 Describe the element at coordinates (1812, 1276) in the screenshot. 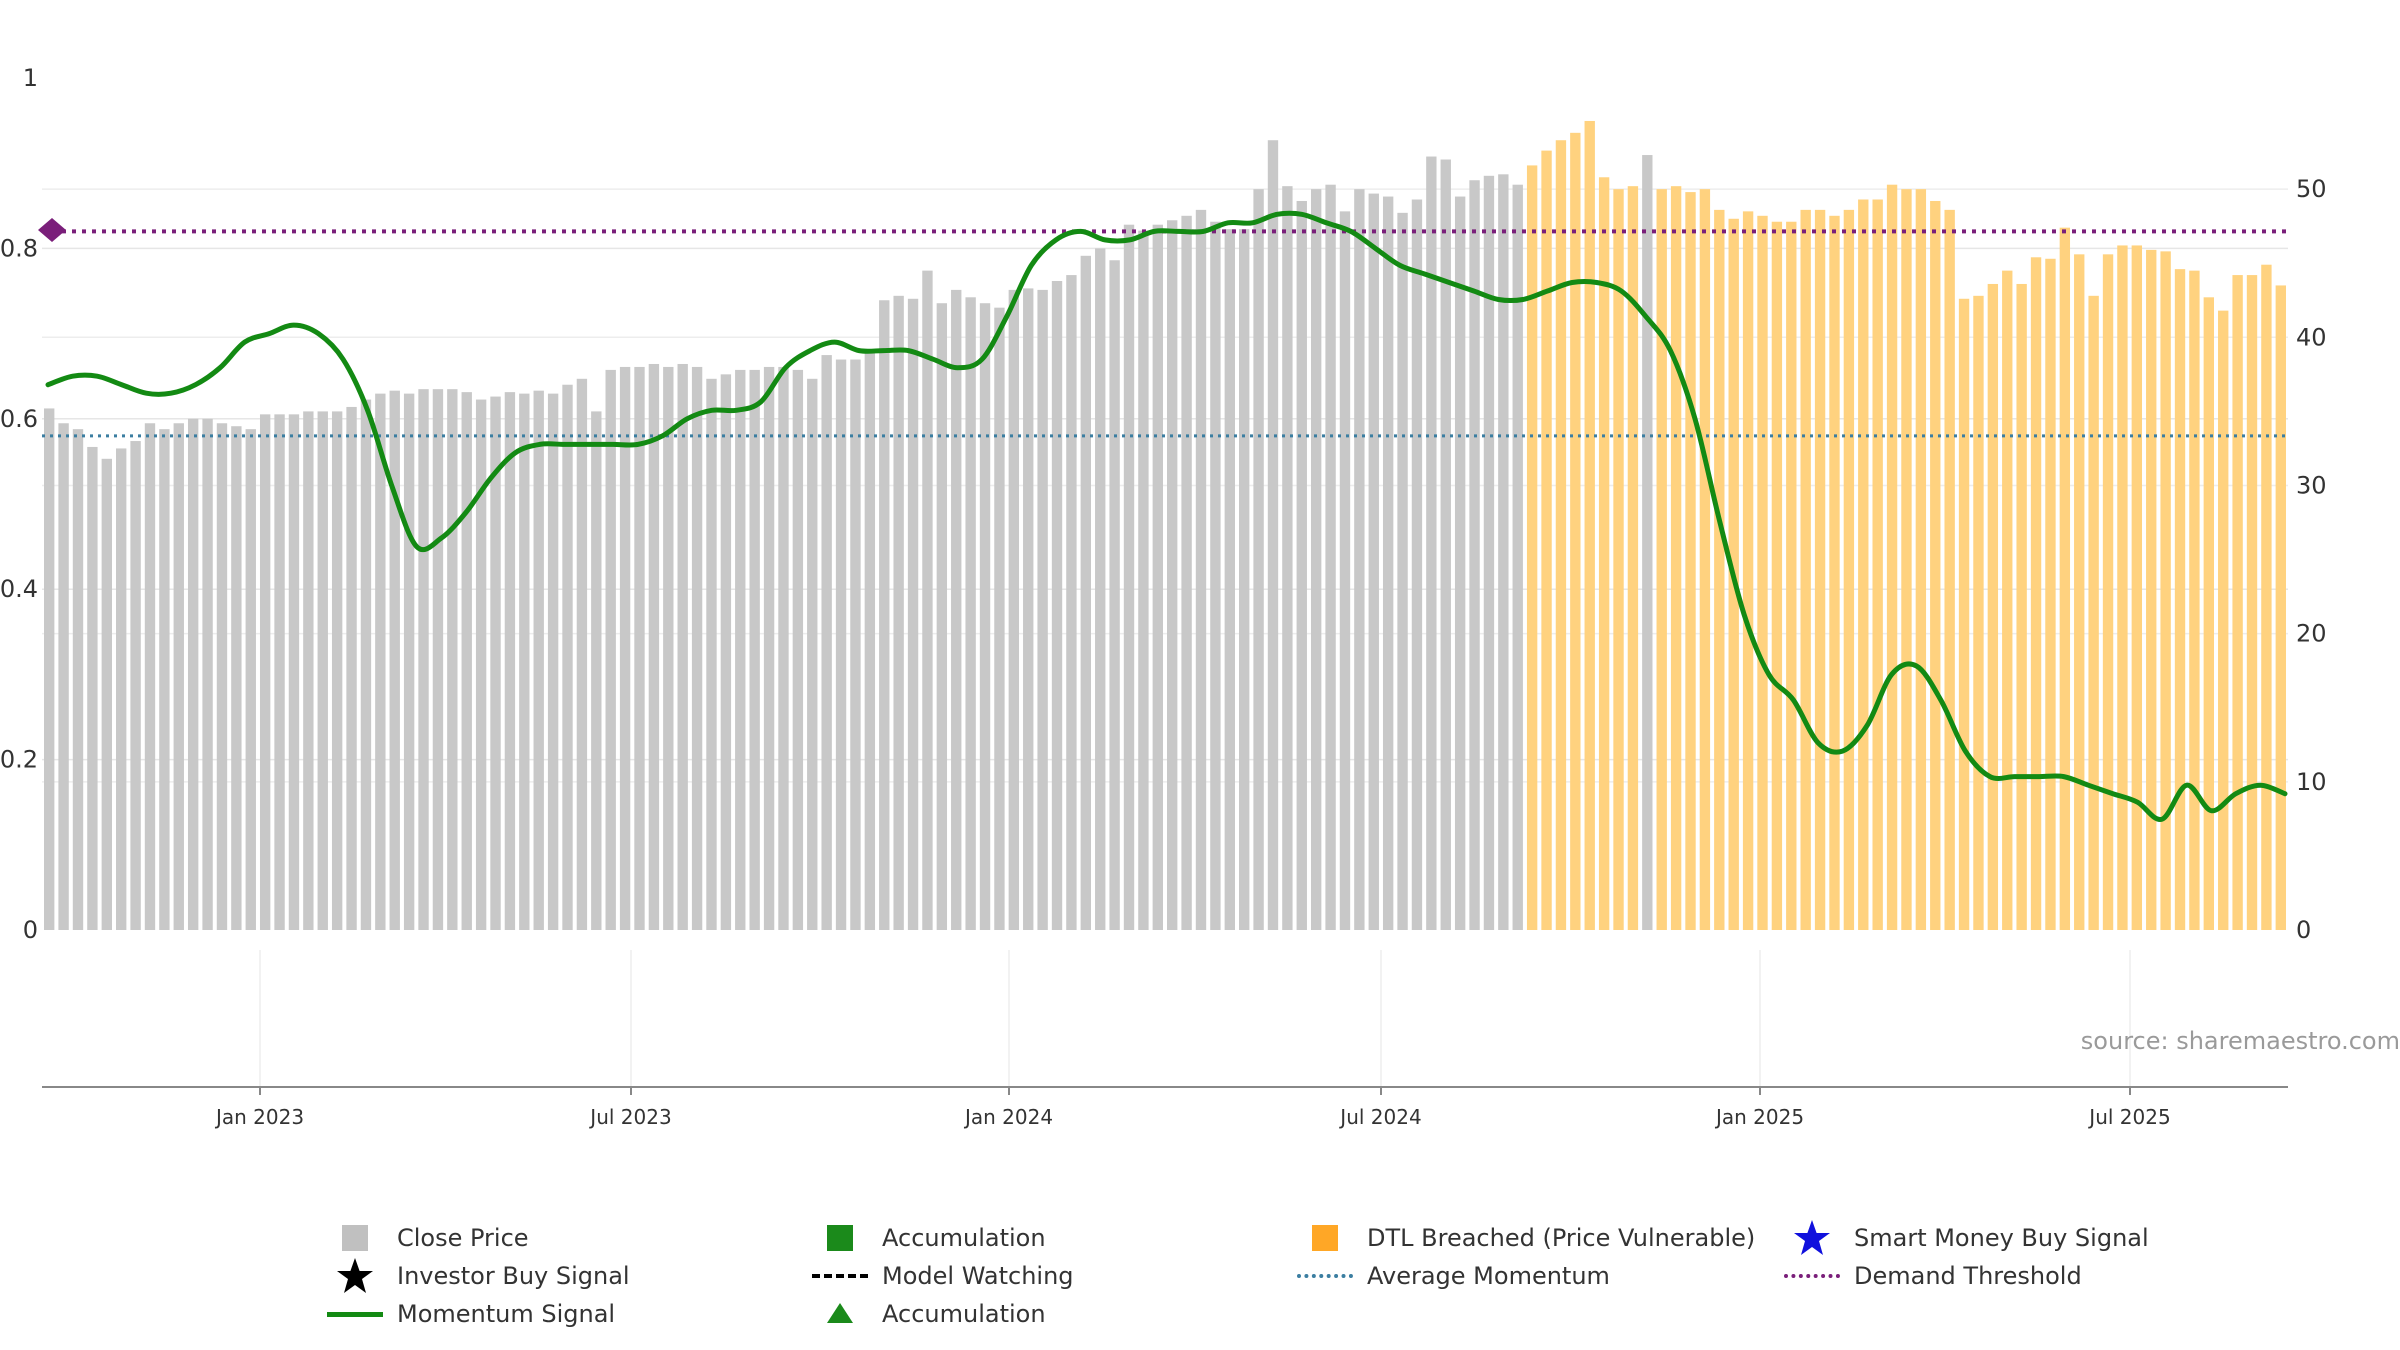

I see `dotted-line-purple-icon` at that location.